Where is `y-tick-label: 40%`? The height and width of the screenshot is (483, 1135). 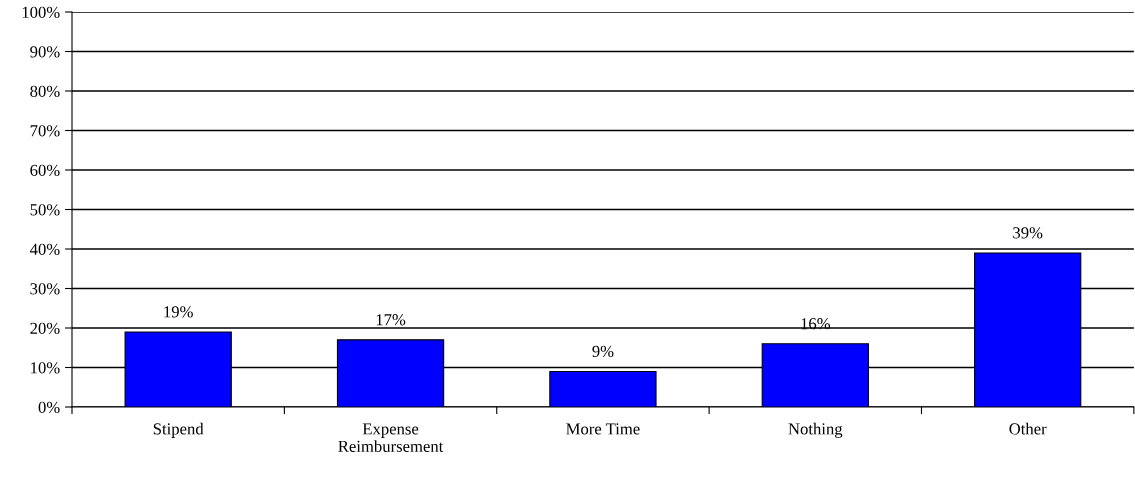
y-tick-label: 40% is located at coordinates (44, 249).